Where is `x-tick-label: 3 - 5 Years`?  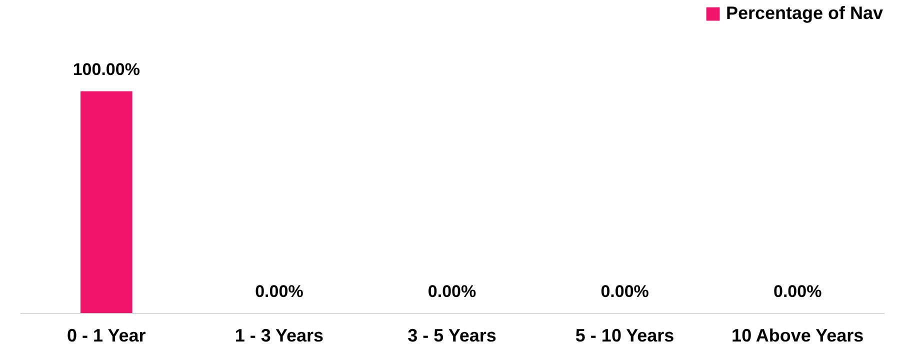 x-tick-label: 3 - 5 Years is located at coordinates (452, 336).